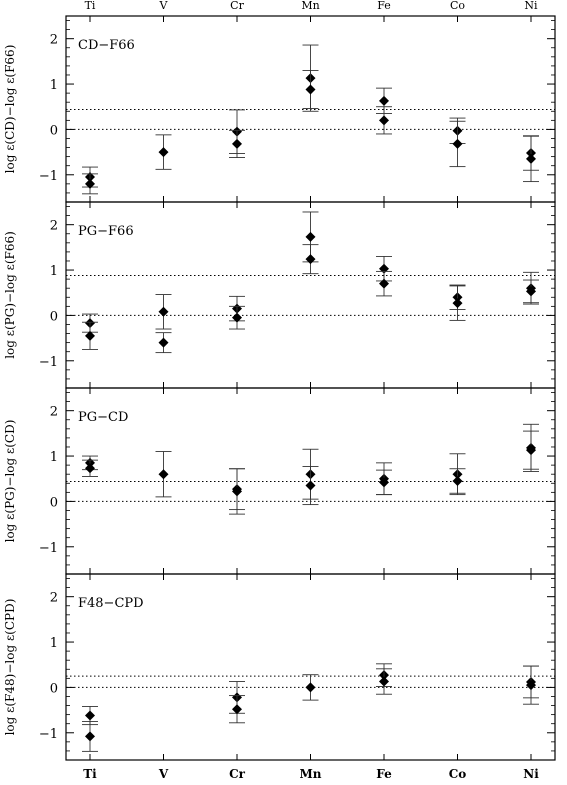  I want to click on bottom-category-label: V, so click(163, 773).